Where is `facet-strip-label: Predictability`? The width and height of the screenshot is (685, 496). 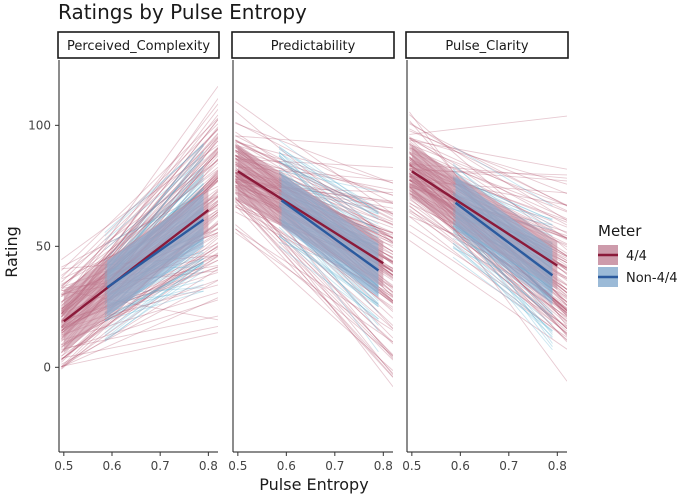 facet-strip-label: Predictability is located at coordinates (313, 46).